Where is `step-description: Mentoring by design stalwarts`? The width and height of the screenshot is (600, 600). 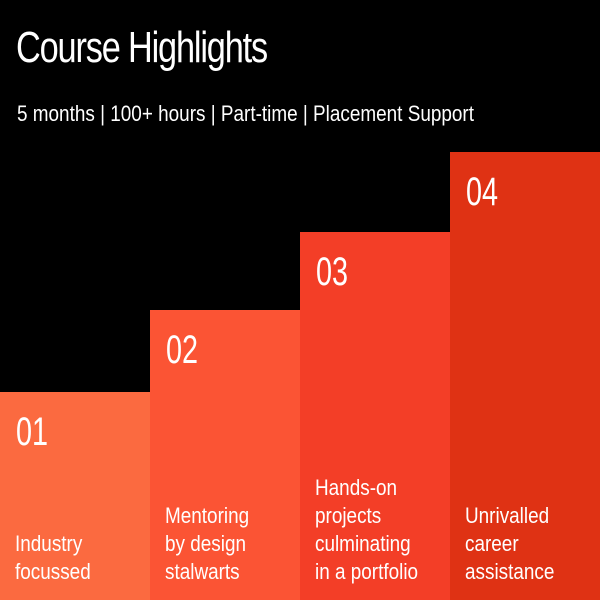
step-description: Mentoring by design stalwarts is located at coordinates (207, 543).